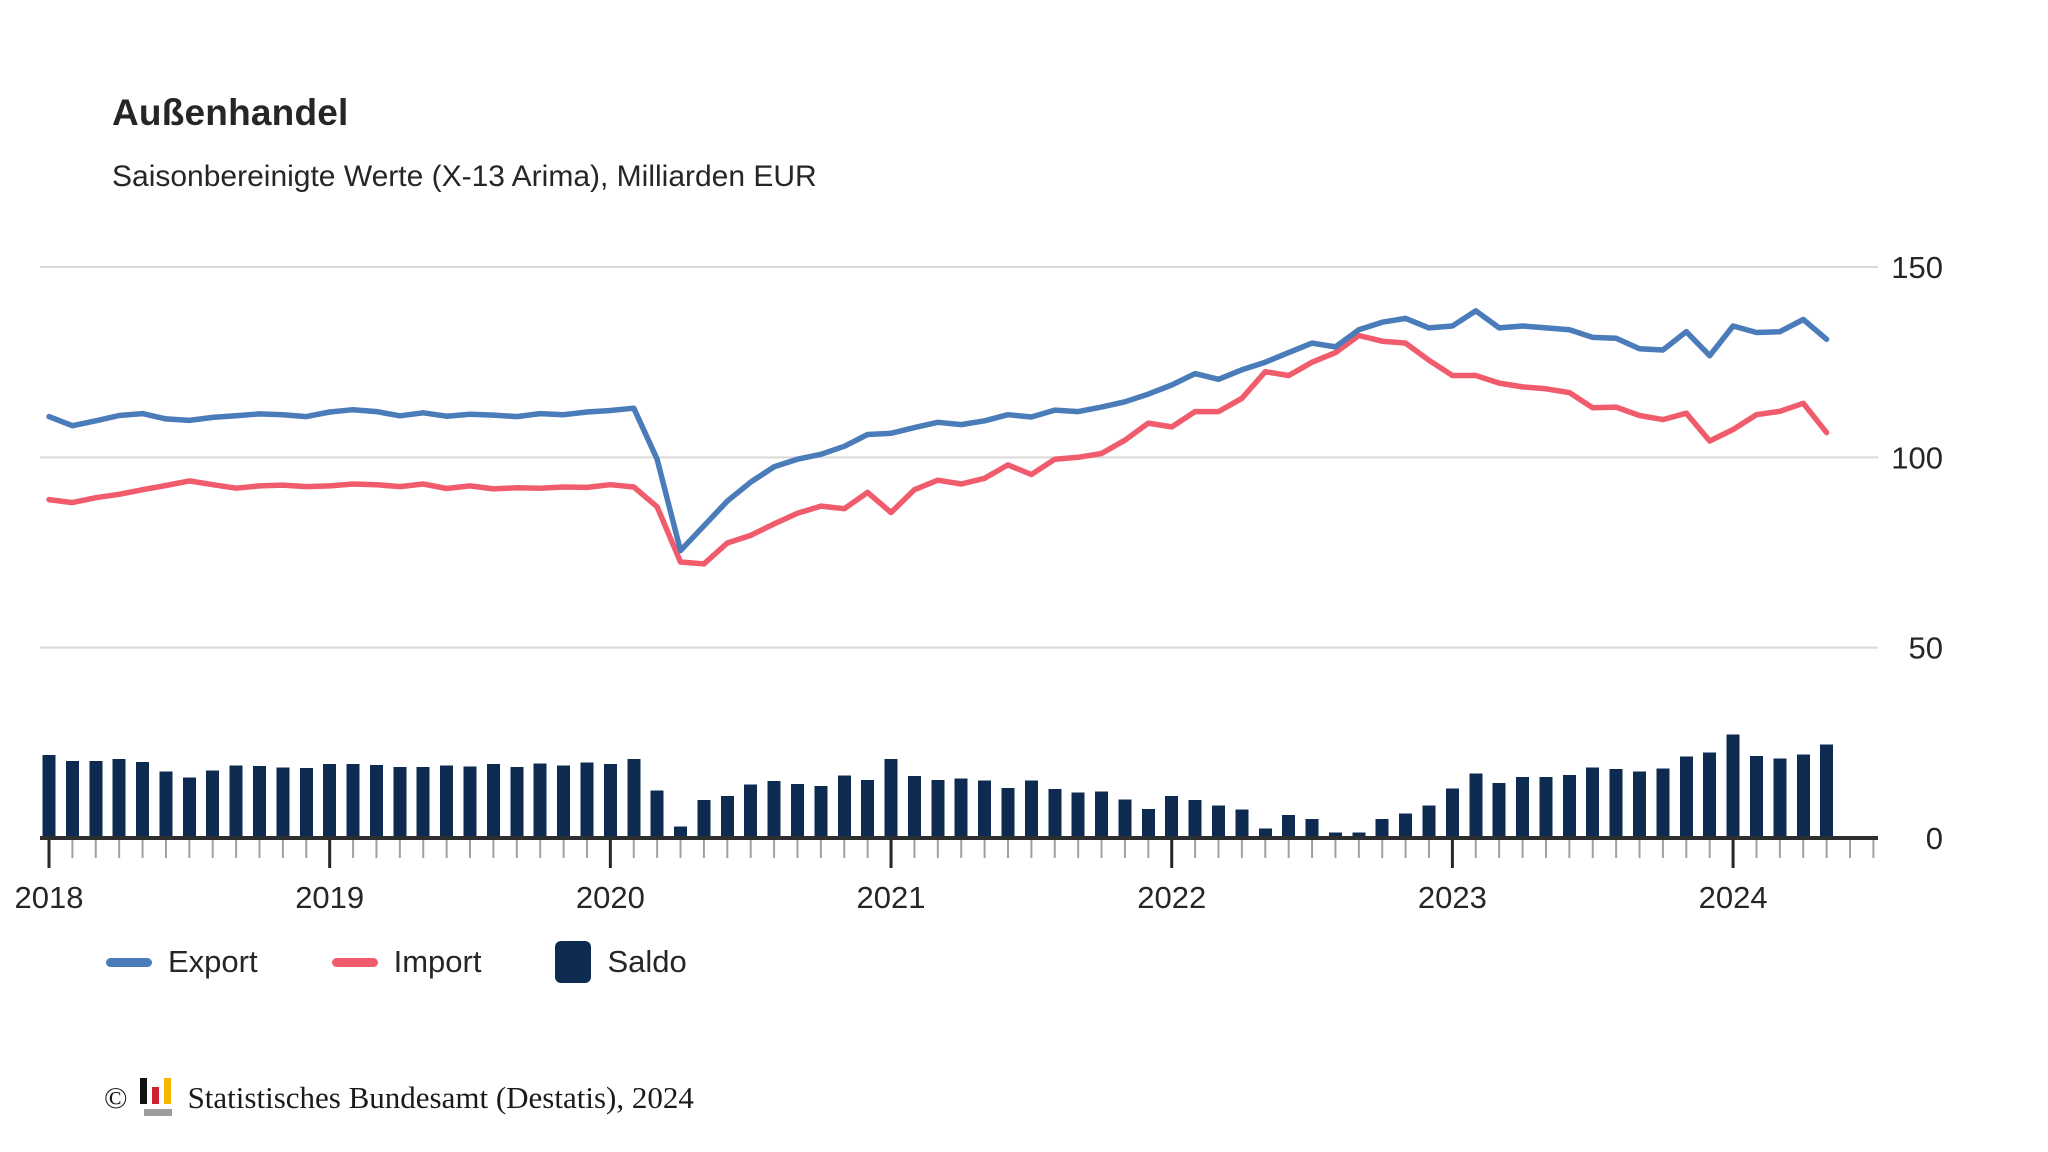 The width and height of the screenshot is (2048, 1152). I want to click on saldo-bar-swatch-icon, so click(573, 962).